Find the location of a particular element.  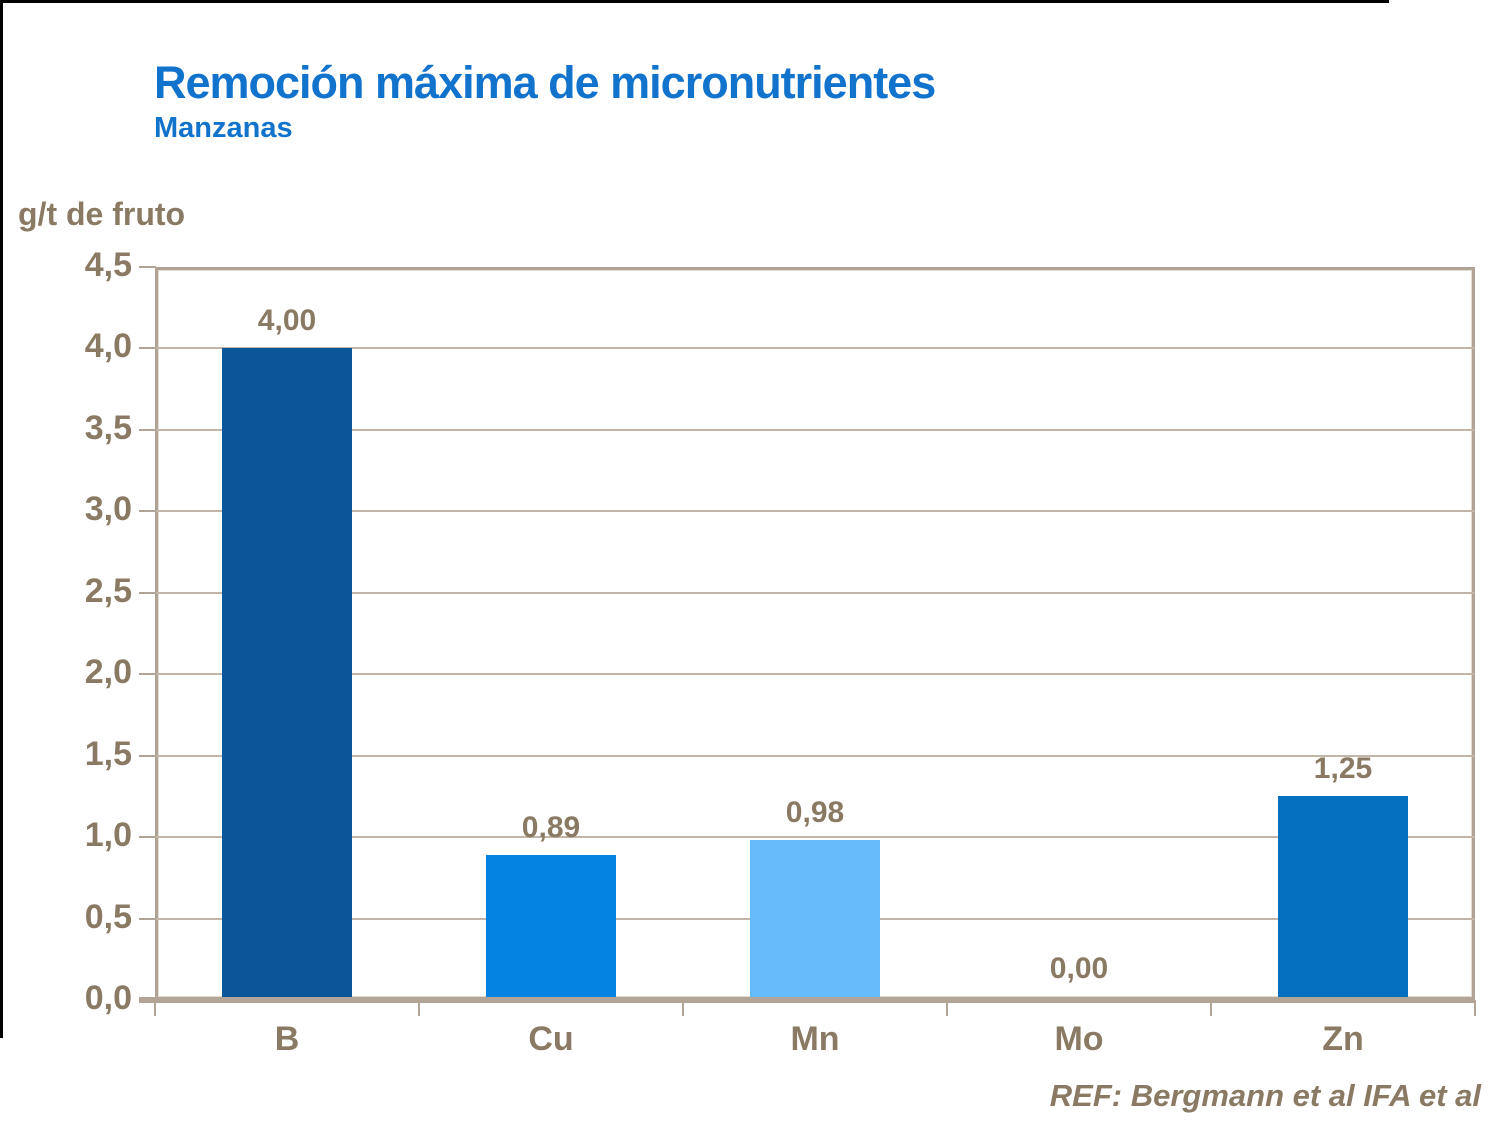

y-tick-label: 2,0 is located at coordinates (108, 672).